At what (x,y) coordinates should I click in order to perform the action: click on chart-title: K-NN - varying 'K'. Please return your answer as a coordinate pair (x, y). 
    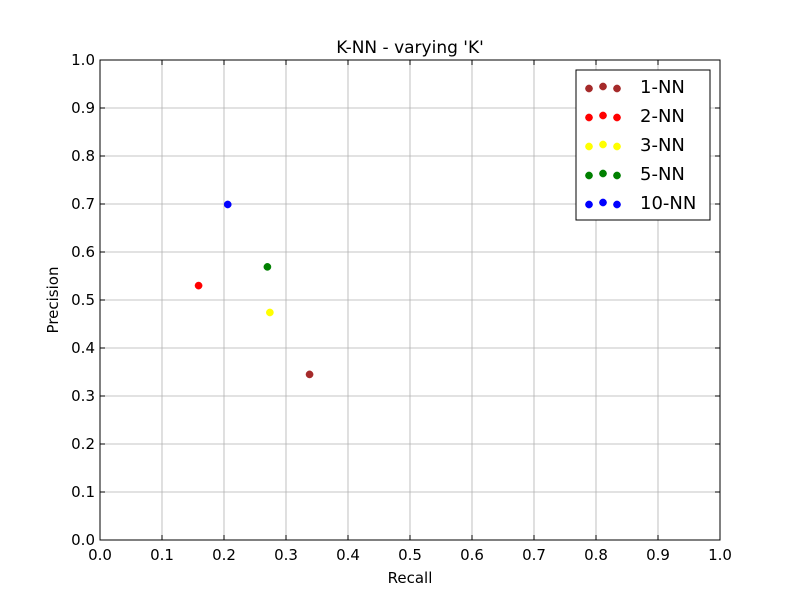
    Looking at the image, I should click on (410, 48).